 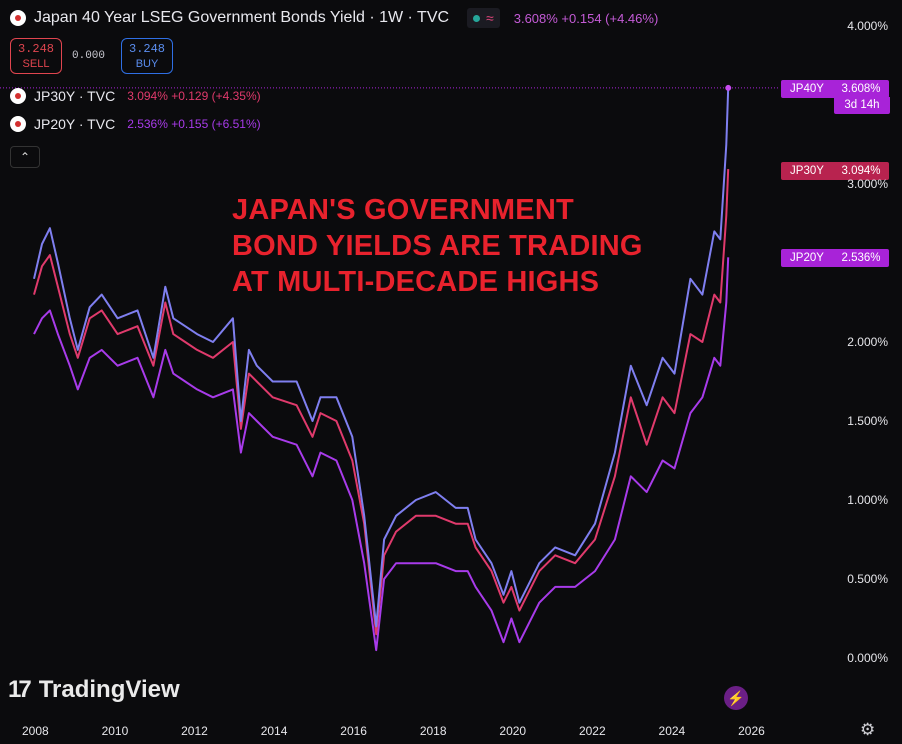 I want to click on price-tag-symbol: JP30Y, so click(x=807, y=171).